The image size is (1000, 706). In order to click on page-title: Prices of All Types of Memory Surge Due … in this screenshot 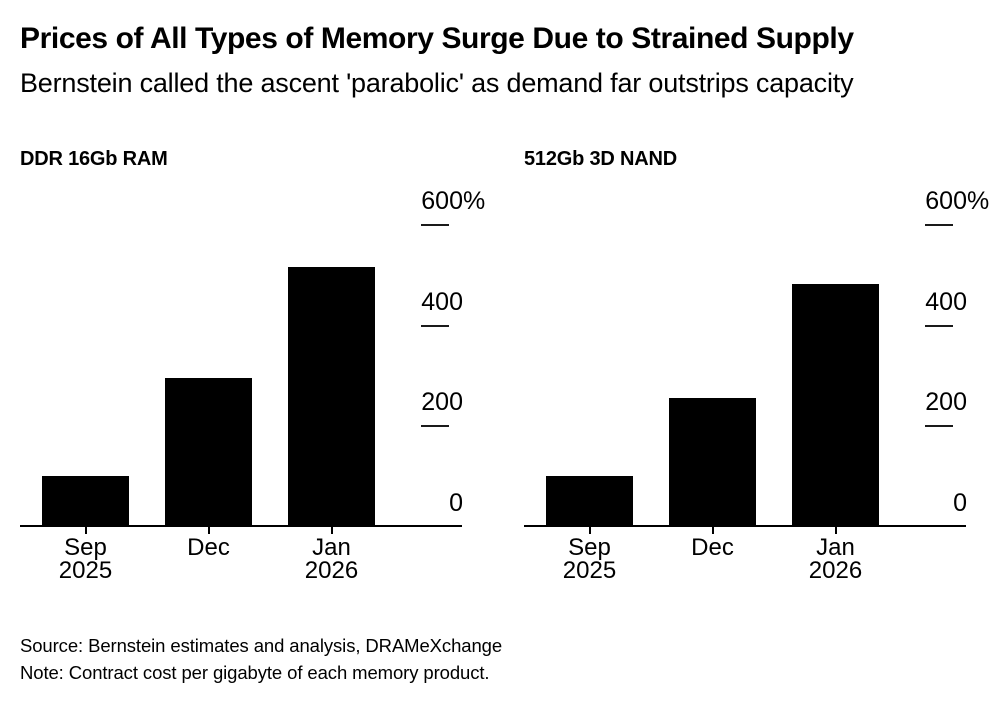, I will do `click(437, 38)`.